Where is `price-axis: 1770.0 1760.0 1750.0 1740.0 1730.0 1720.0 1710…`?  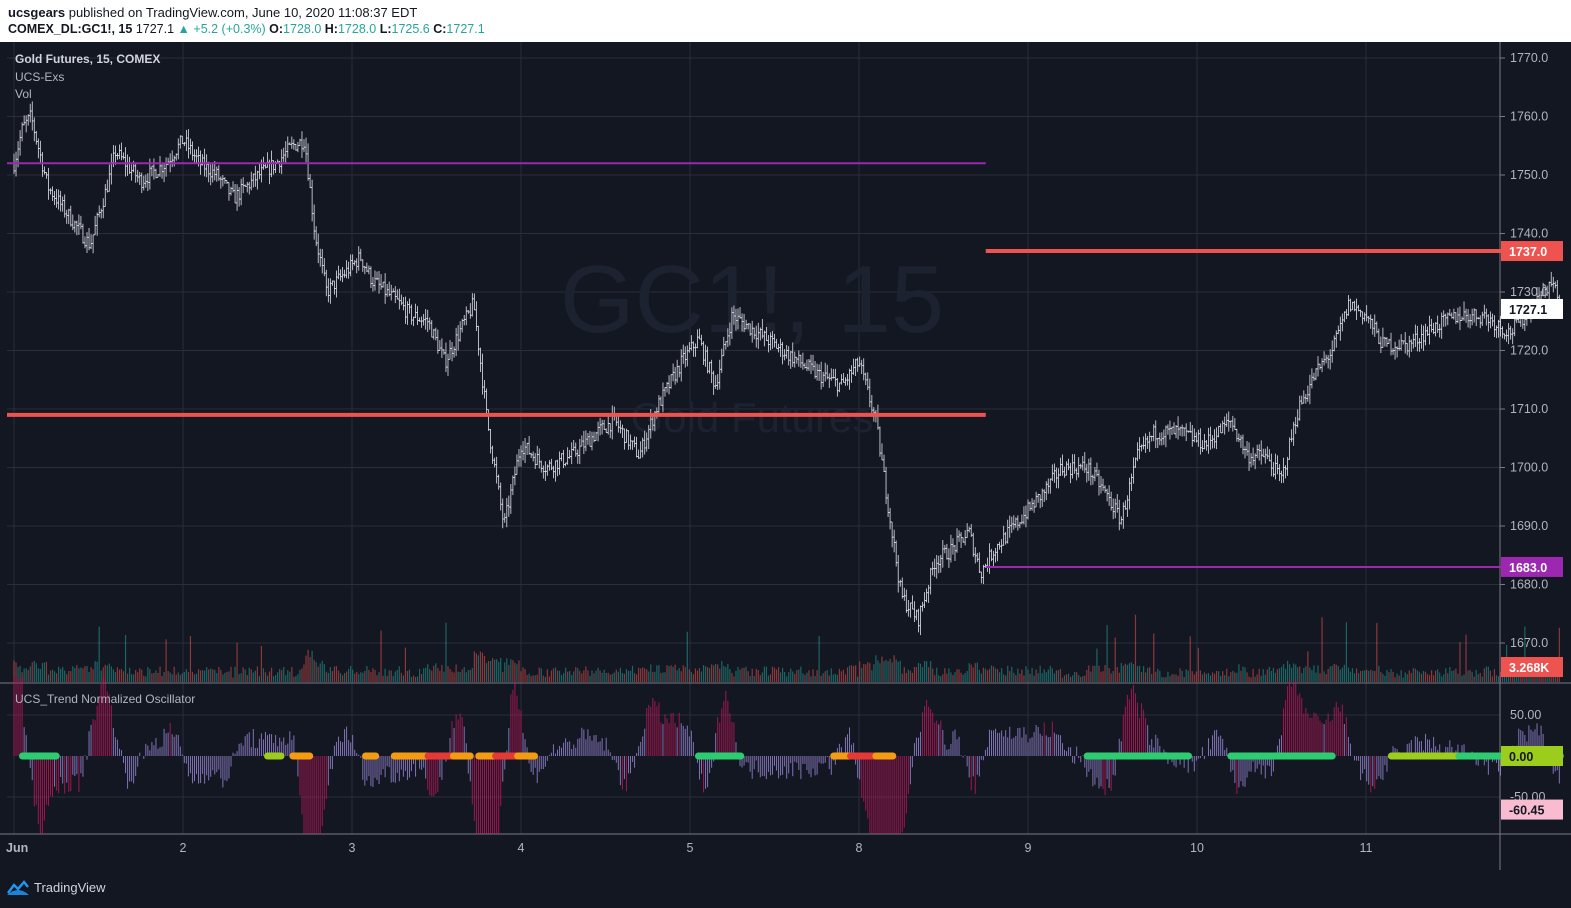 price-axis: 1770.0 1760.0 1750.0 1740.0 1730.0 1720.0 1710… is located at coordinates (1524, 427).